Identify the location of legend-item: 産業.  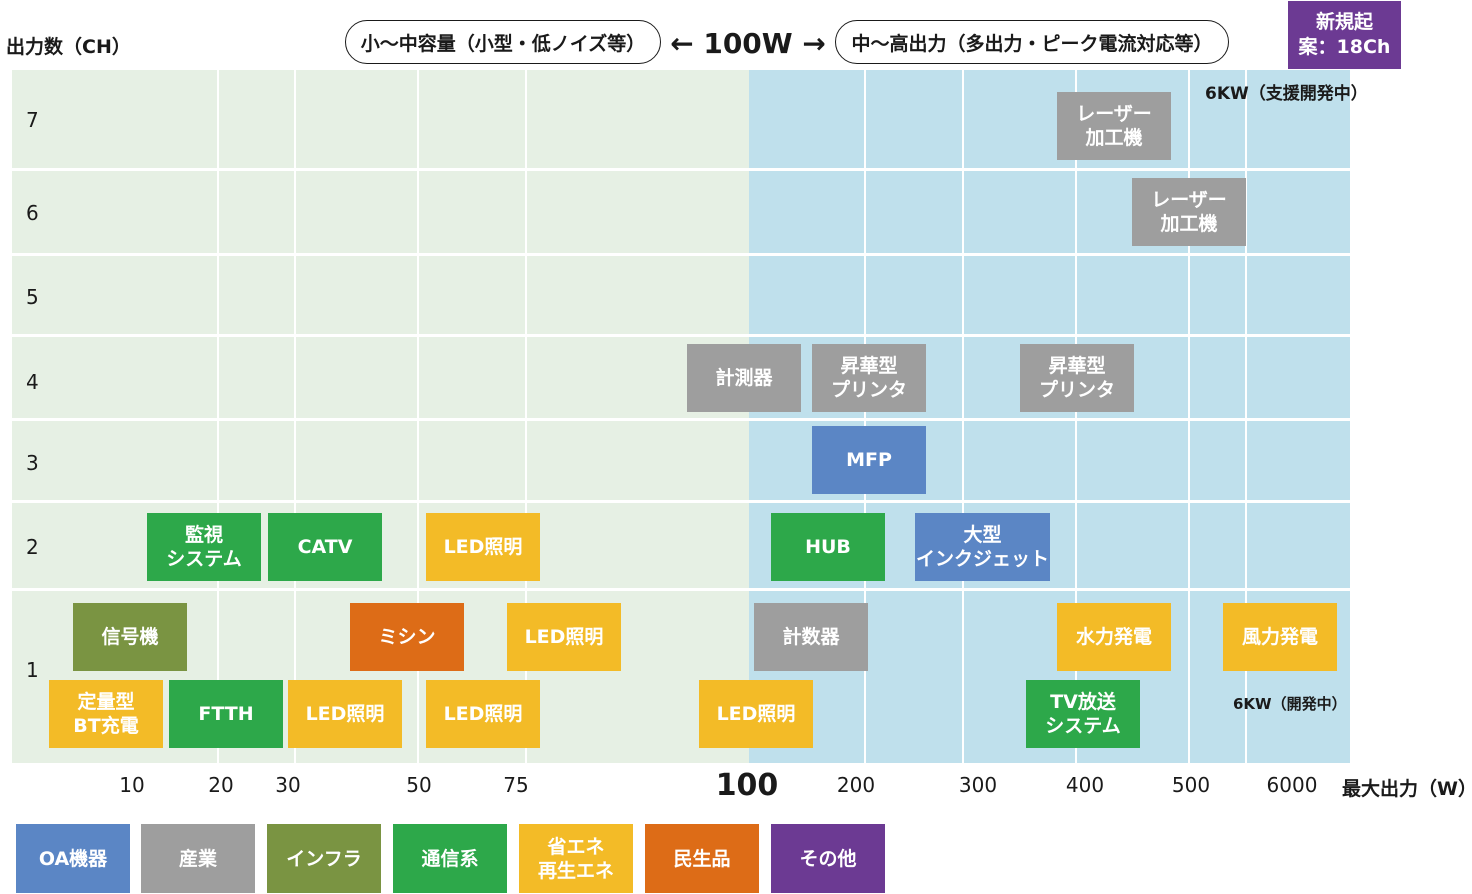
(198, 858).